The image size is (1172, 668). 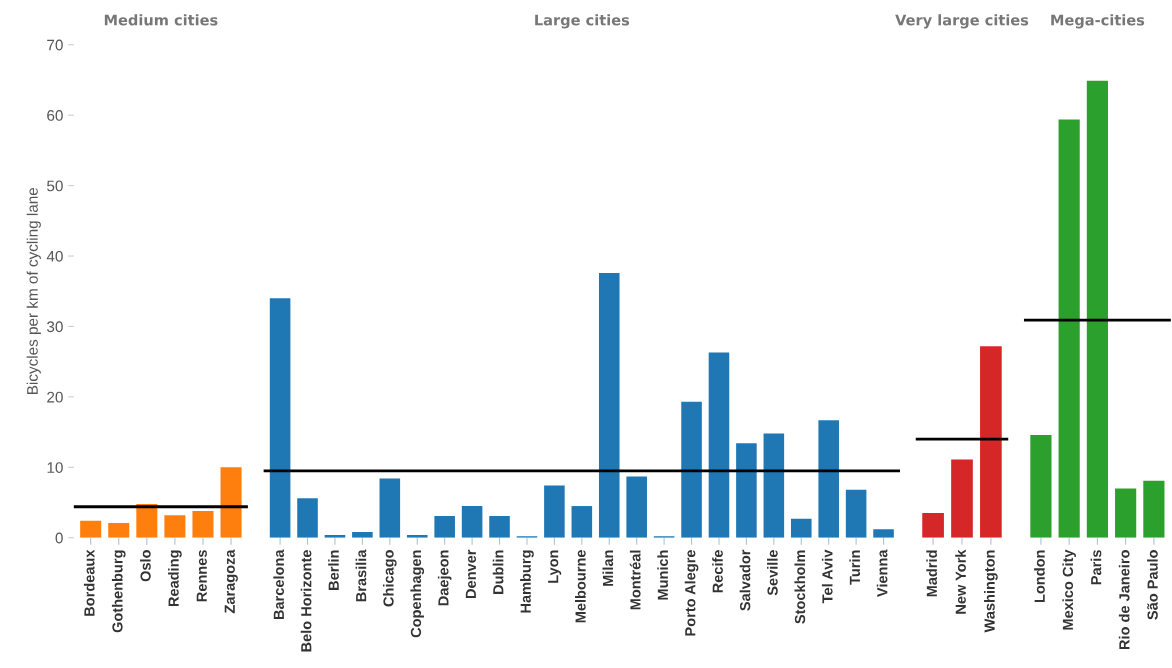 I want to click on x-tick-label: London, so click(x=1039, y=576).